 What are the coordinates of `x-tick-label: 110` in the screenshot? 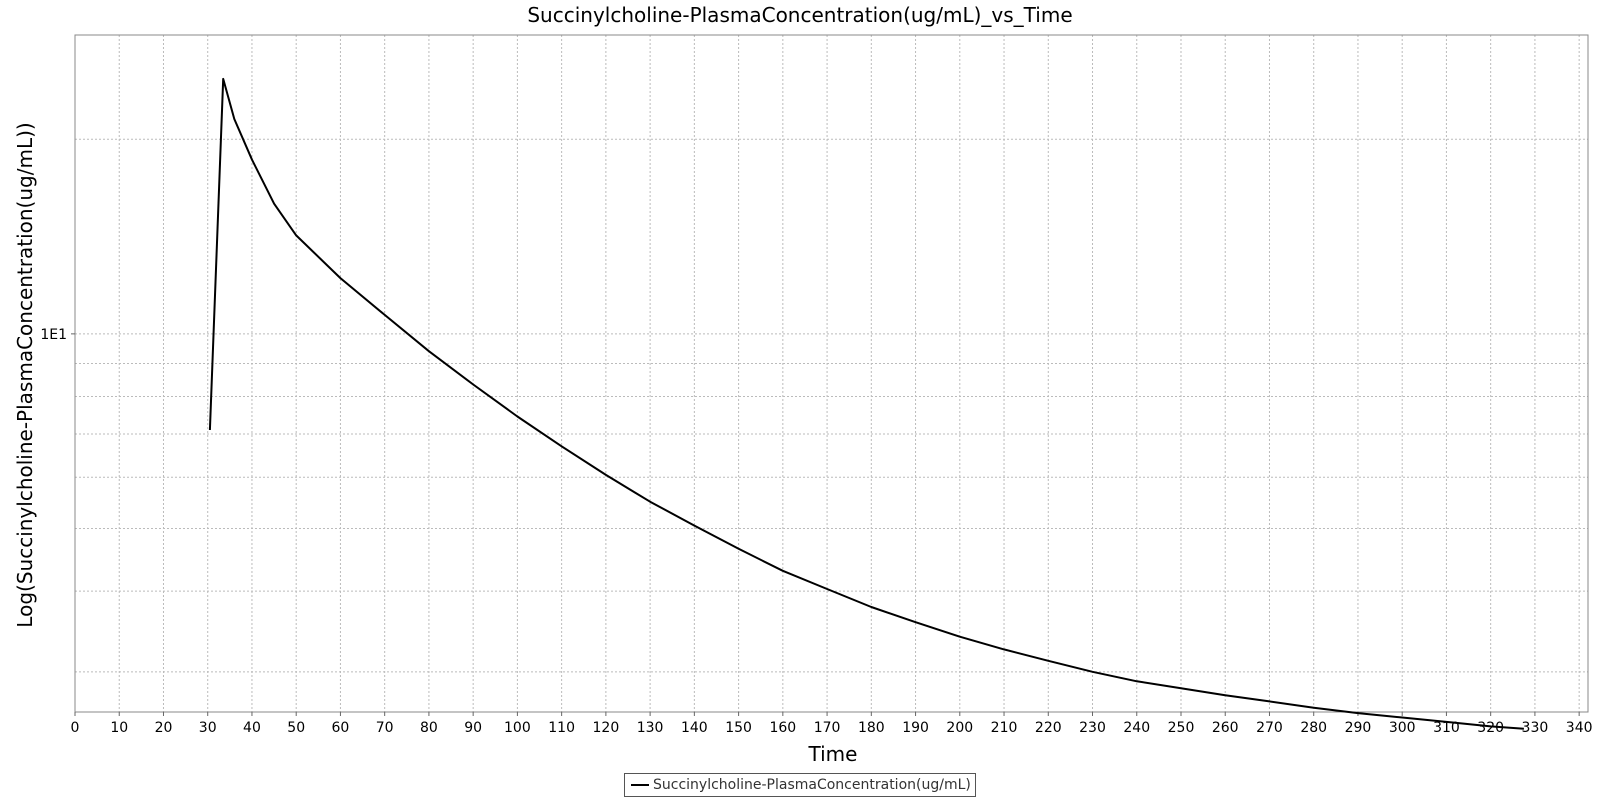 It's located at (561, 728).